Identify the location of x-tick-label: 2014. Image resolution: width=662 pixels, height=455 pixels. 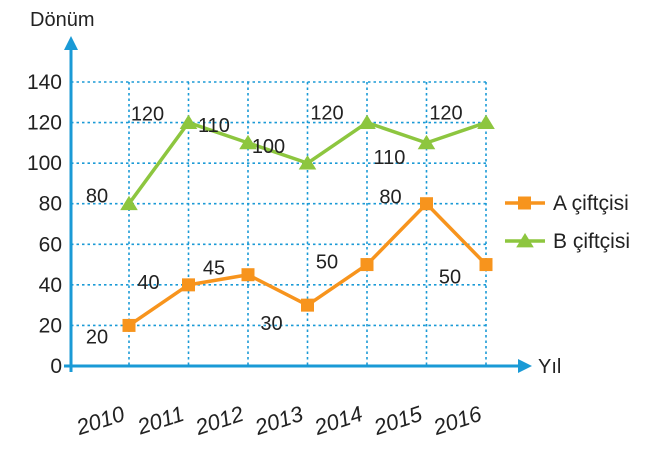
(337, 420).